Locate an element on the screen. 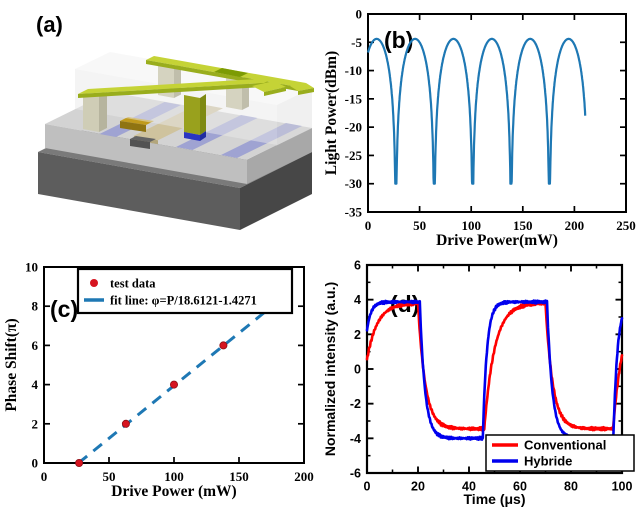 The height and width of the screenshot is (510, 639). legend: test data fit line: φ=P/18.6121-1.4271 is located at coordinates (185, 291).